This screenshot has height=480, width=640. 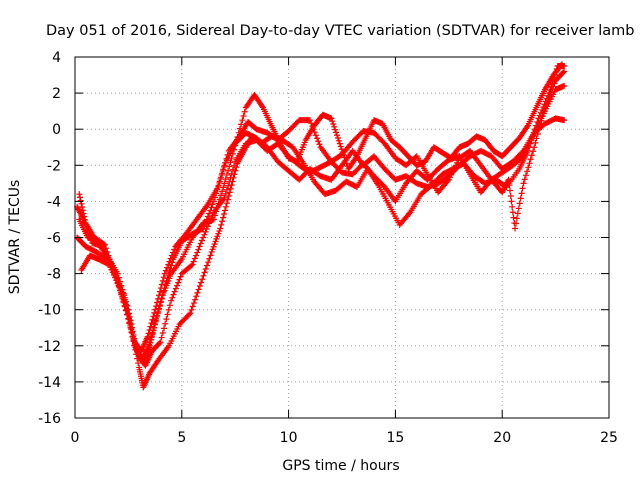 I want to click on y-tick-label: -6, so click(x=54, y=239).